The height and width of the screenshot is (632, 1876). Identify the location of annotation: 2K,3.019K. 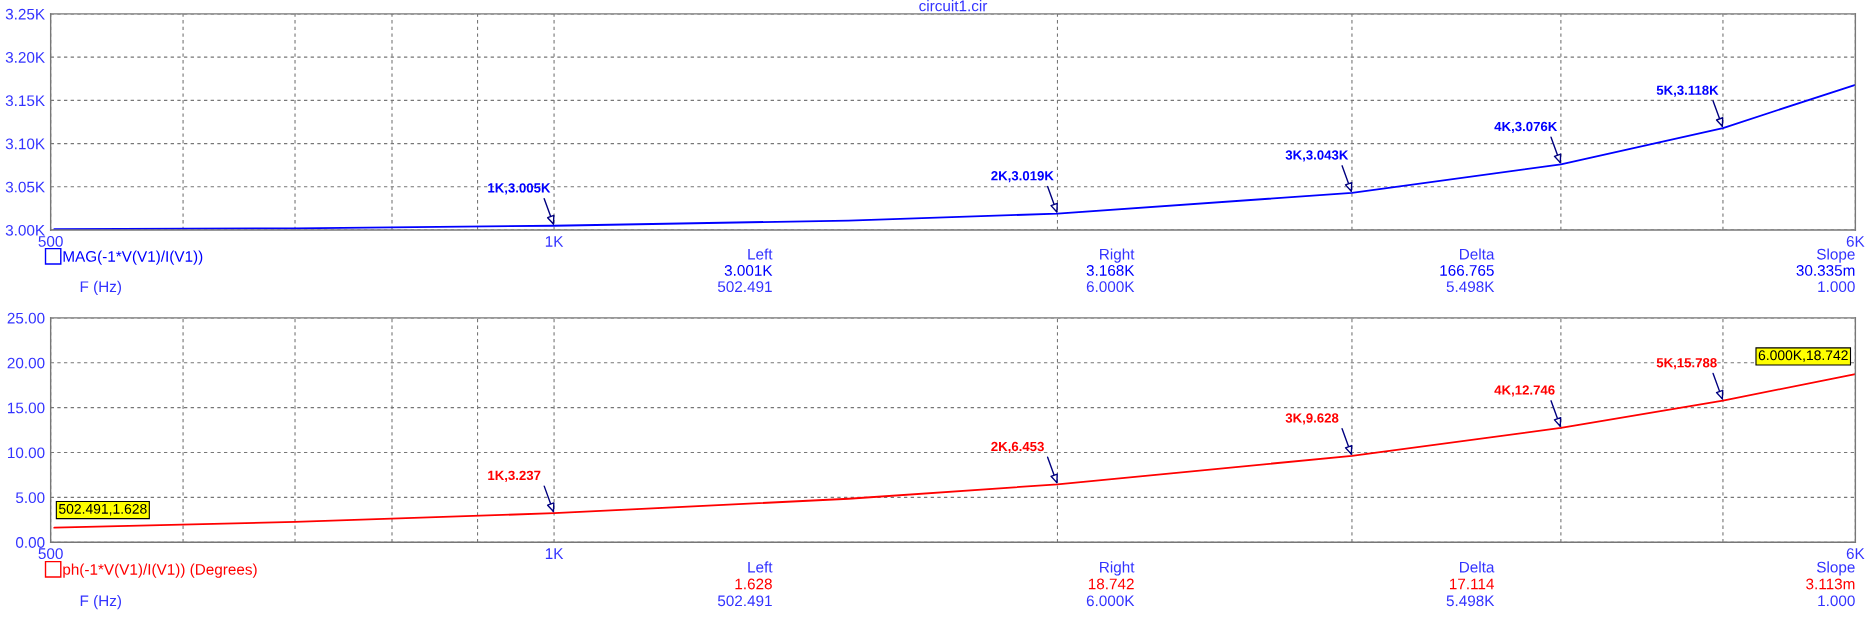
(1022, 177).